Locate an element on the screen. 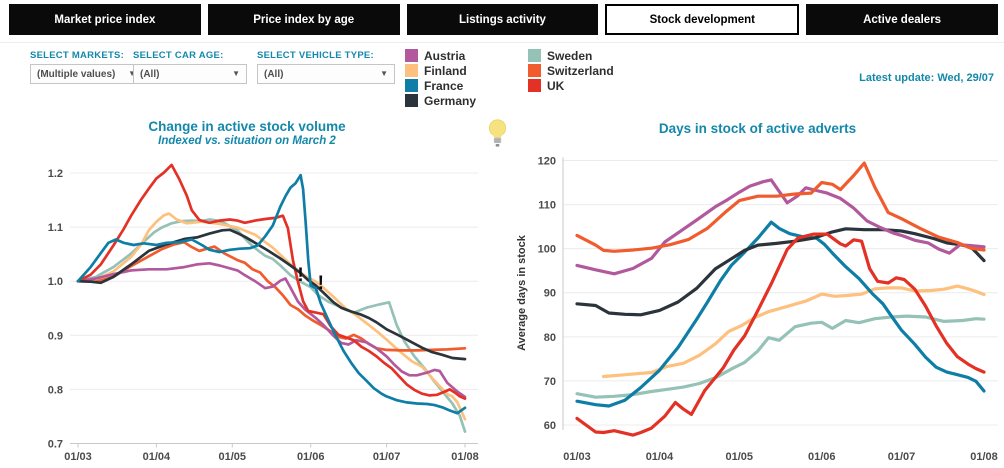  legend-column-2: Sweden Switzerland UK is located at coordinates (571, 70).